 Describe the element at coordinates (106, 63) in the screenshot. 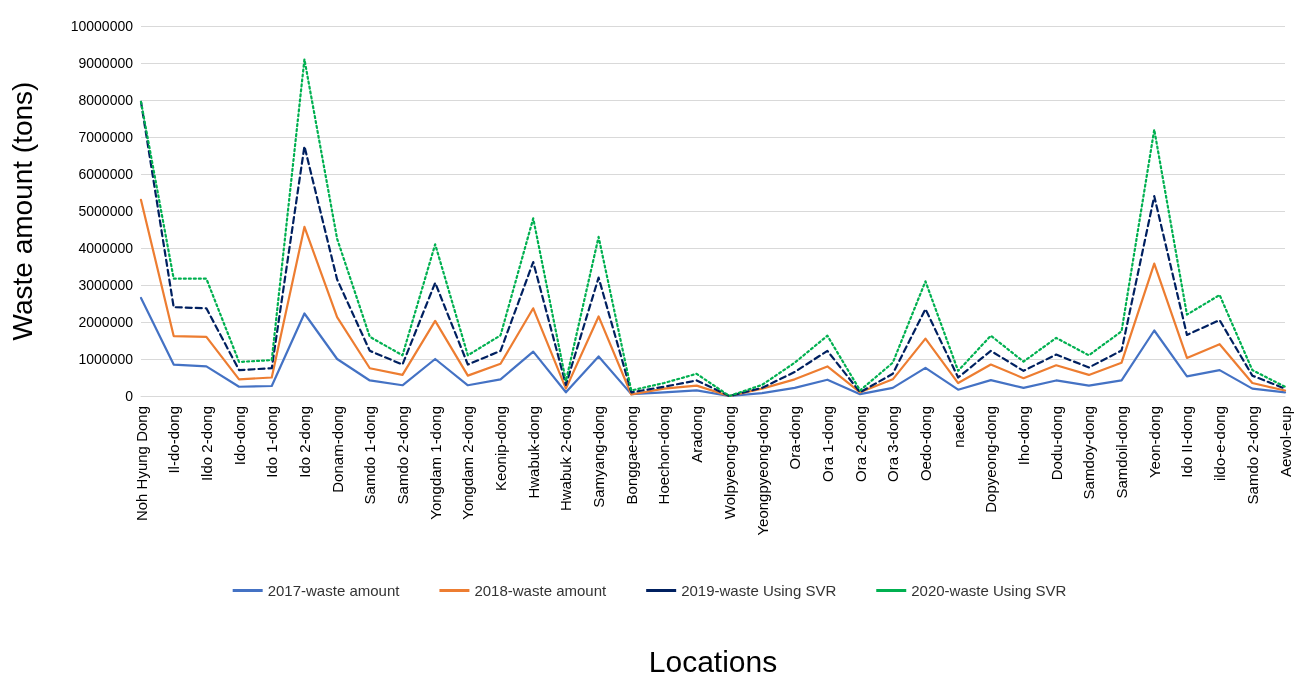

I see `y-tick-label: 9000000` at that location.